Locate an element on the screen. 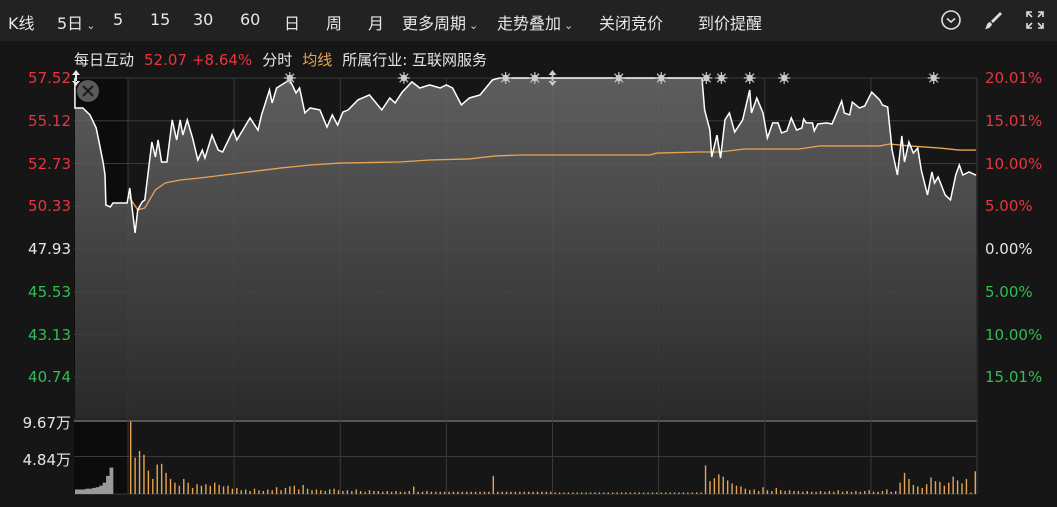  chevron-circle-icon is located at coordinates (951, 20).